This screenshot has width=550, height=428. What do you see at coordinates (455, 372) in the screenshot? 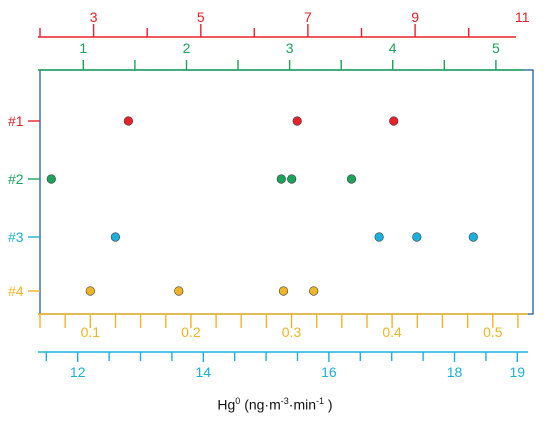
I see `axis-3-tick-label: 18` at bounding box center [455, 372].